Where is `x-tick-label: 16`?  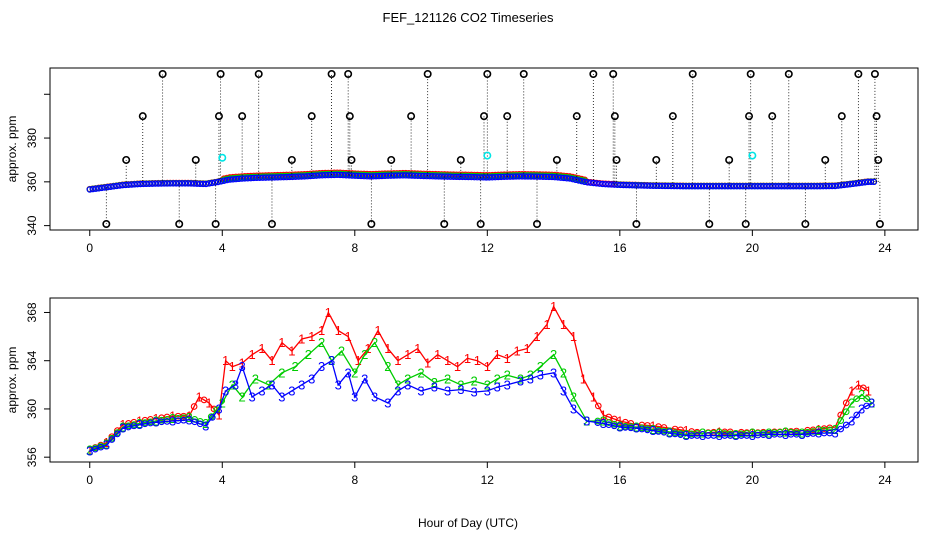 x-tick-label: 16 is located at coordinates (620, 248).